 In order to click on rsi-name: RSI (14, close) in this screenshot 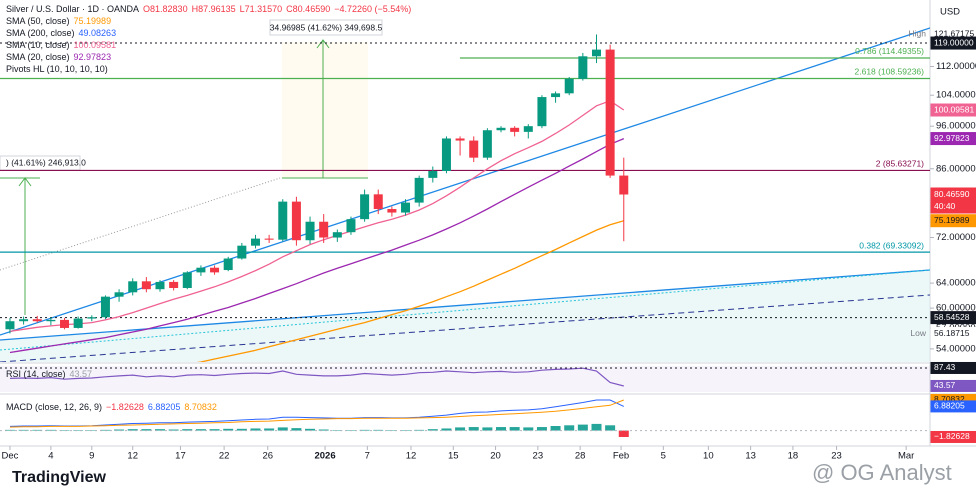, I will do `click(36, 374)`.